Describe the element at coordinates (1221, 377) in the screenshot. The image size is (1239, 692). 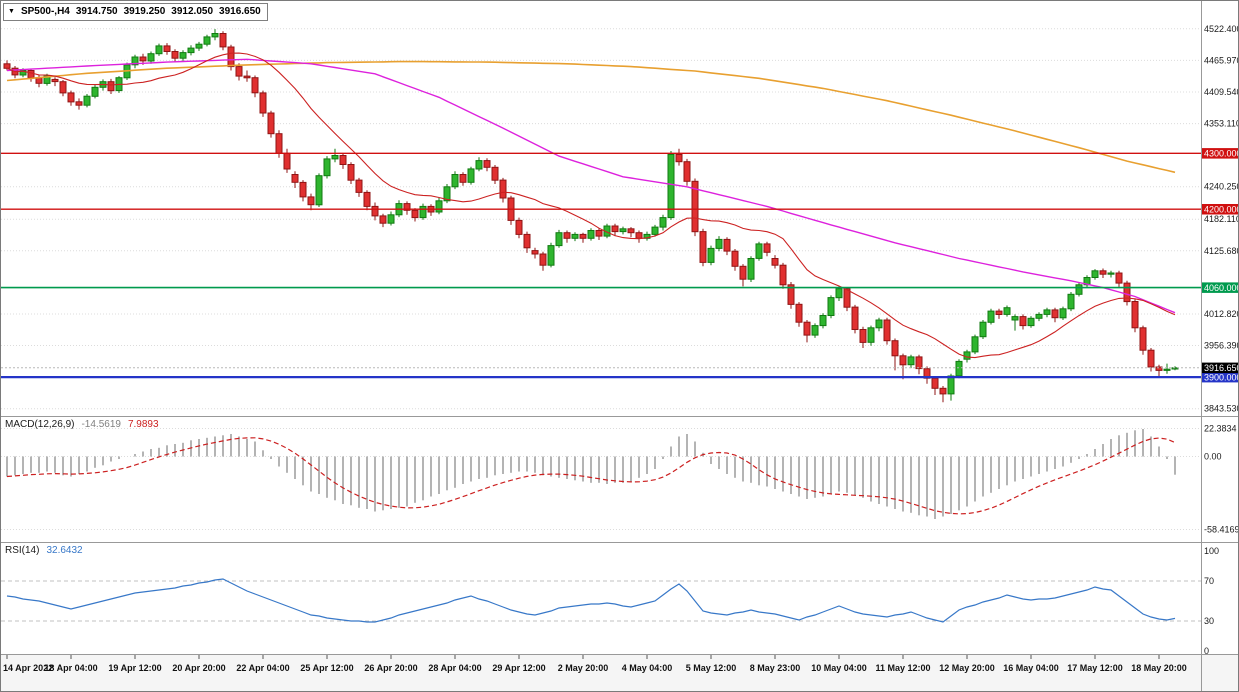
I see `svg-text: 3900.000` at that location.